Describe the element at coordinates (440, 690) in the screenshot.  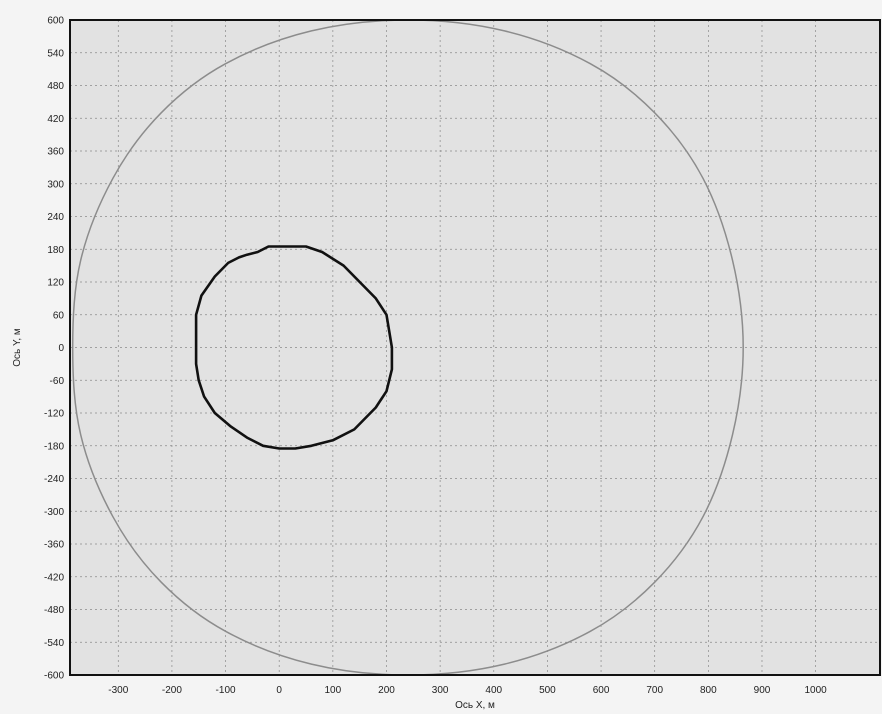
I see `x-tick-label: 300` at that location.